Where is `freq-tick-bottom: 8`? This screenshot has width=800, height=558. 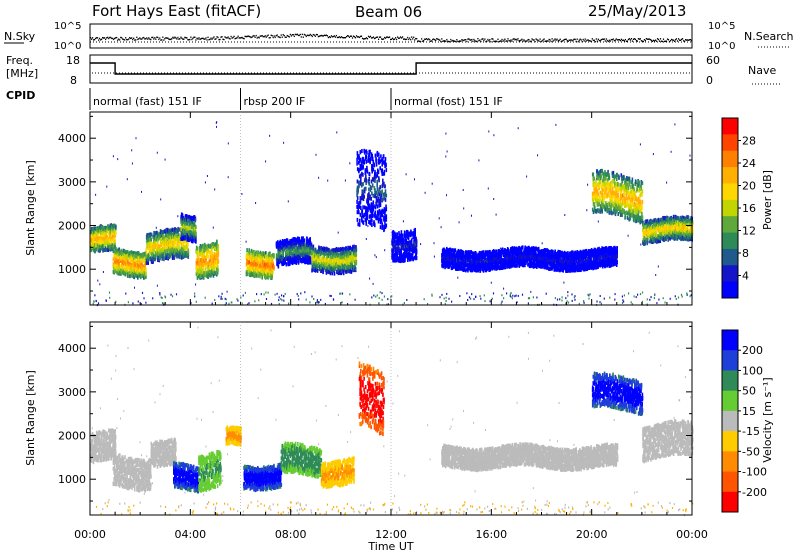
freq-tick-bottom: 8 is located at coordinates (73, 80).